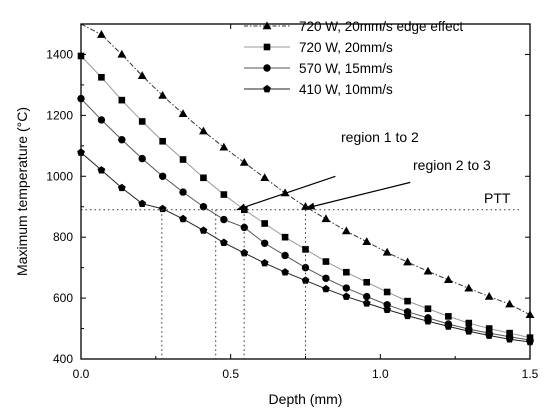  Describe the element at coordinates (59, 54) in the screenshot. I see `y-tick-label: 1400` at that location.